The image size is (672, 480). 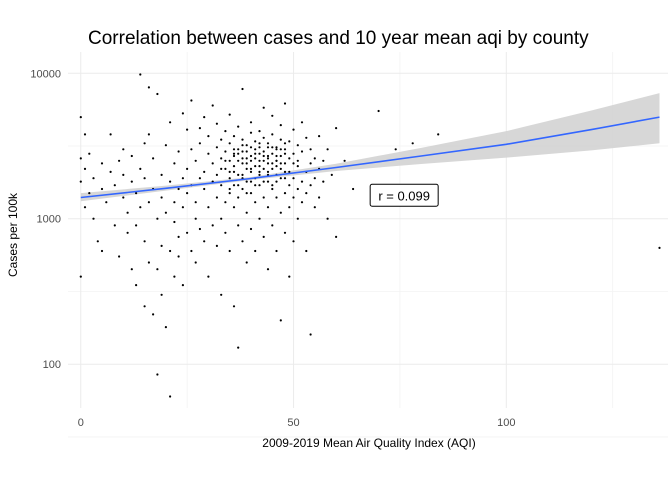 I want to click on y-tick-label: 100, so click(x=52, y=365).